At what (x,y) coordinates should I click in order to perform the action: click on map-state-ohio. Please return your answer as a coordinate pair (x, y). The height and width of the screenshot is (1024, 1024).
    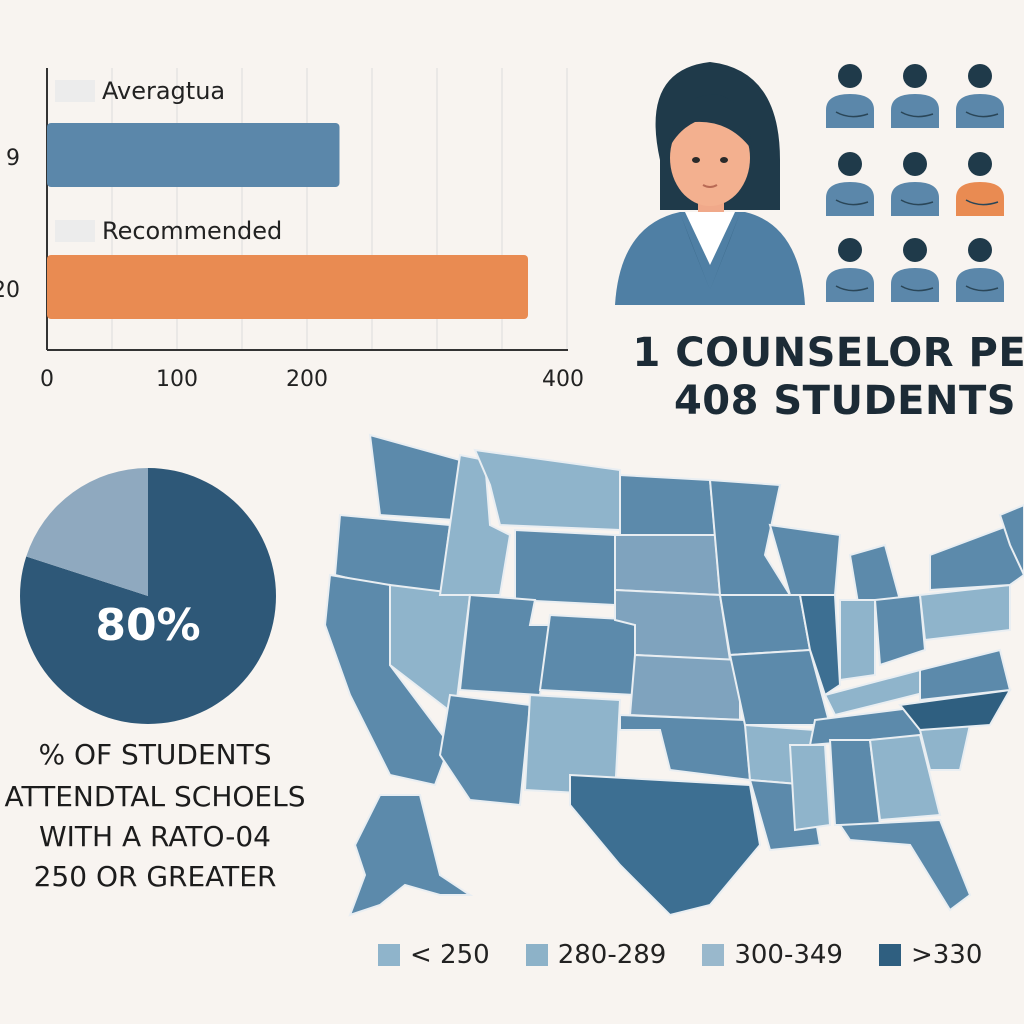
    Looking at the image, I should click on (900, 630).